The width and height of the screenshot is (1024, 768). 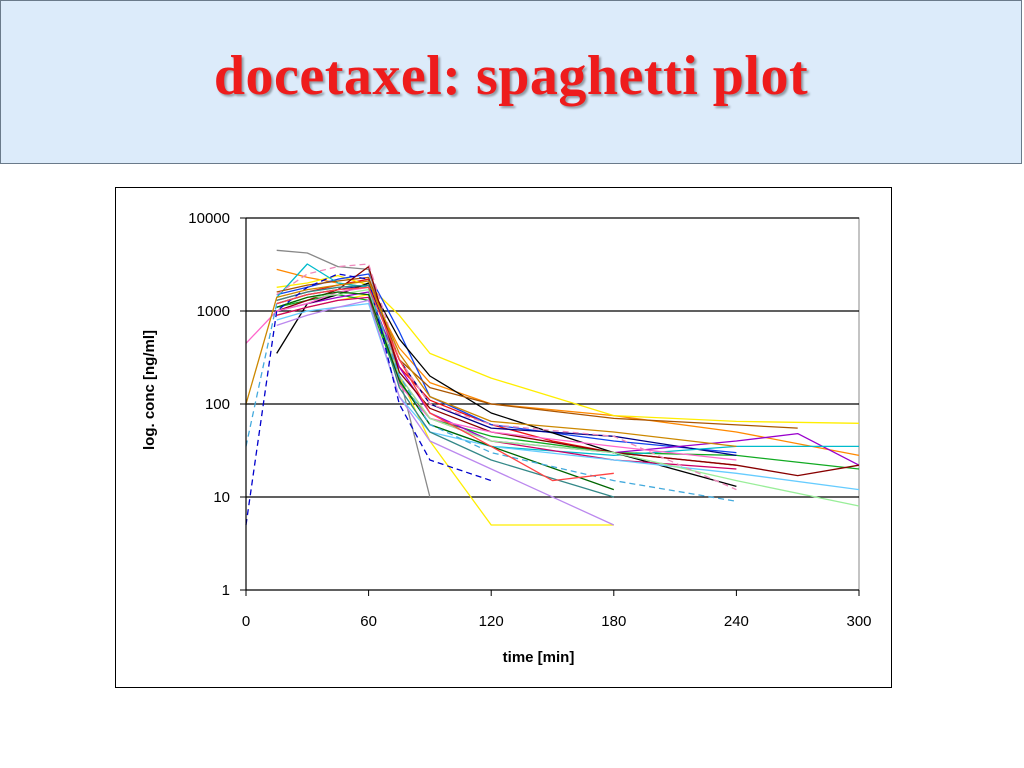 I want to click on y-tick-label: 10000, so click(x=209, y=218).